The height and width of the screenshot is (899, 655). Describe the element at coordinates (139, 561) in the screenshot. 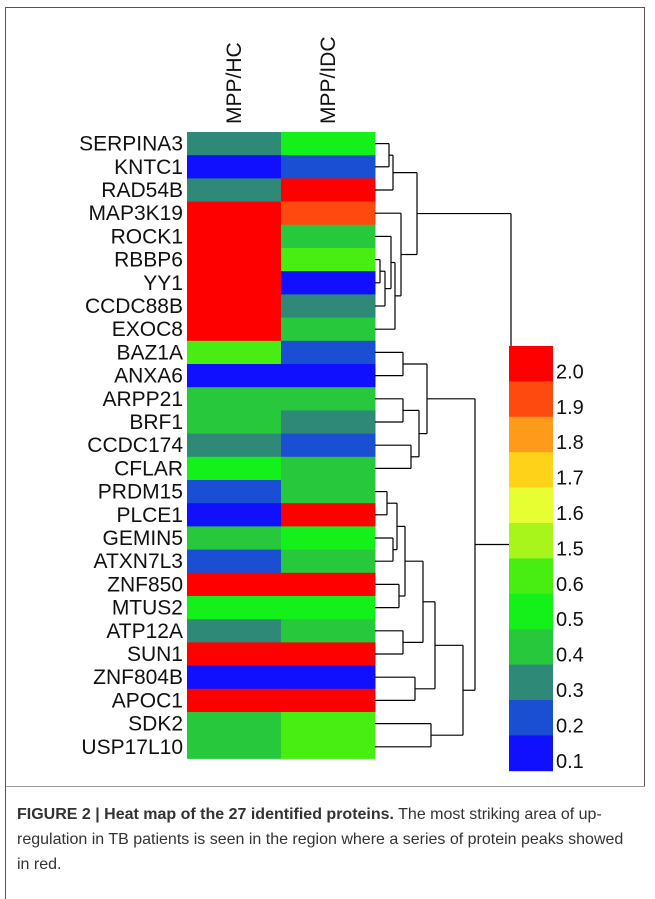

I see `row-label: ATXN7L3` at that location.